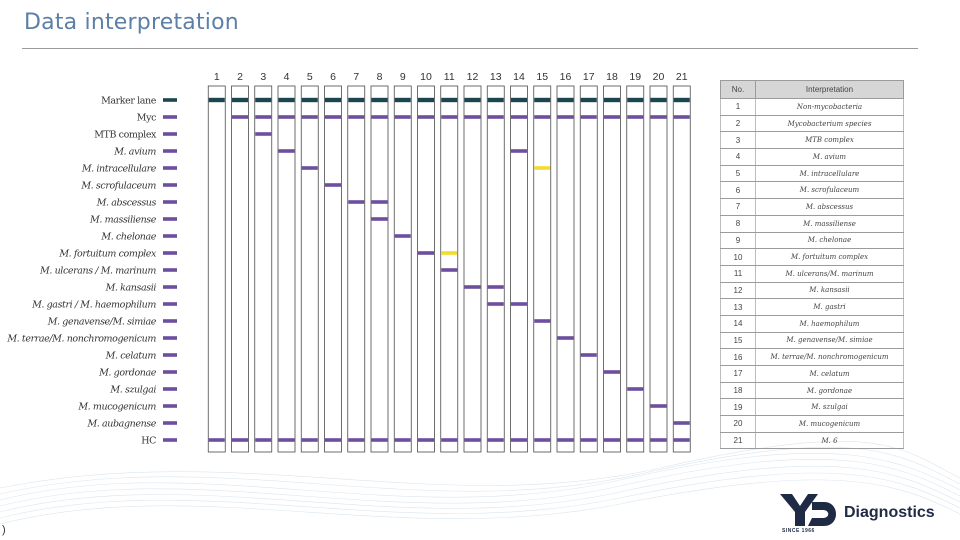 The width and height of the screenshot is (960, 540). I want to click on row-label: MTB complex, so click(125, 135).